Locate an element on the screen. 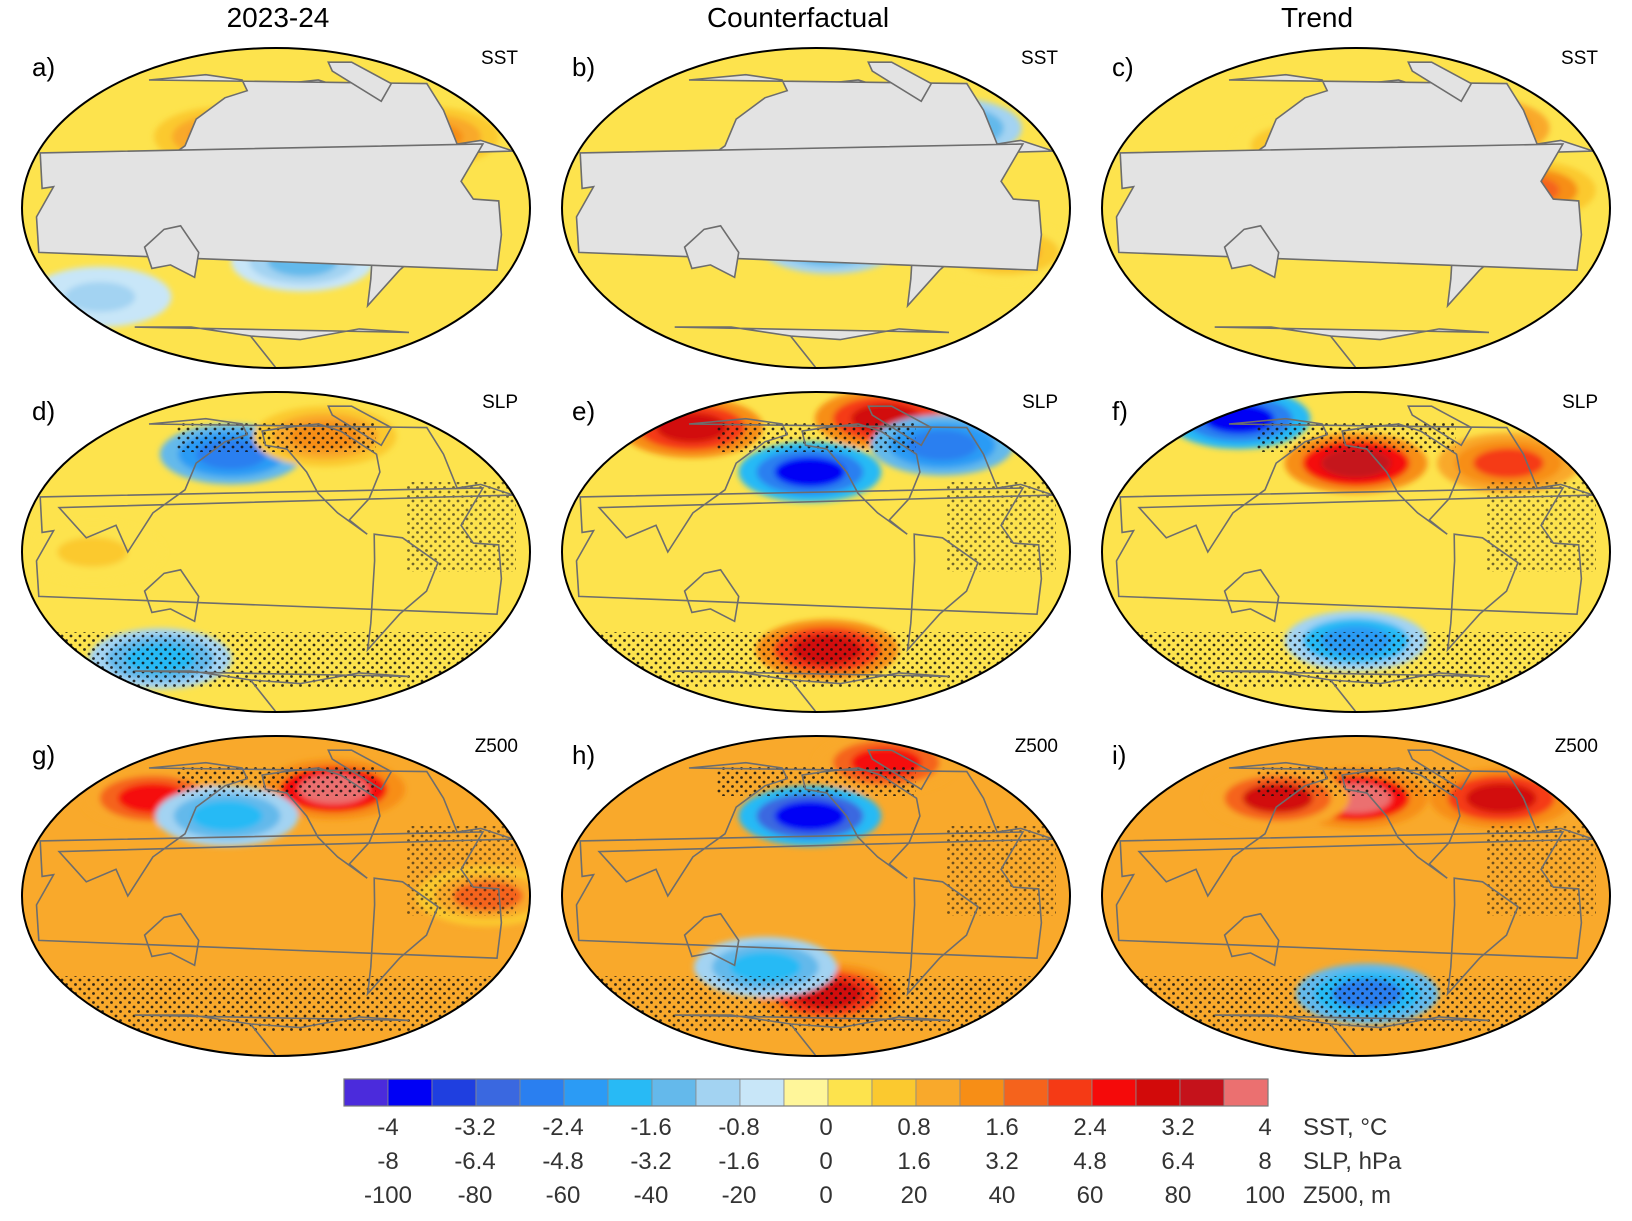 The width and height of the screenshot is (1632, 1221). variable-label-i: Z500 is located at coordinates (1576, 746).